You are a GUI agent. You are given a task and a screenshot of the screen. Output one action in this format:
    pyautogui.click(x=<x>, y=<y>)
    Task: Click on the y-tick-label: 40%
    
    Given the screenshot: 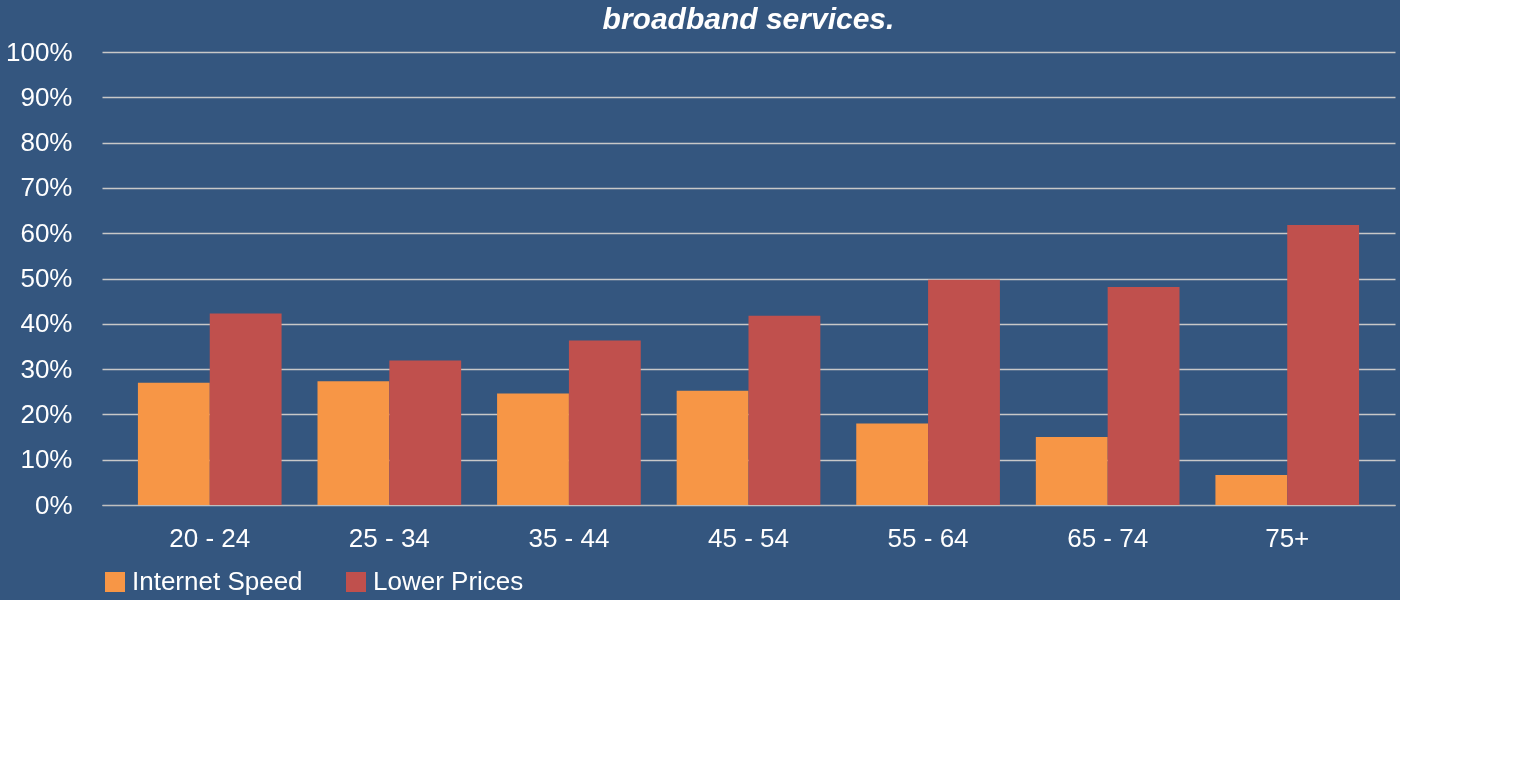 What is the action you would take?
    pyautogui.click(x=46, y=323)
    